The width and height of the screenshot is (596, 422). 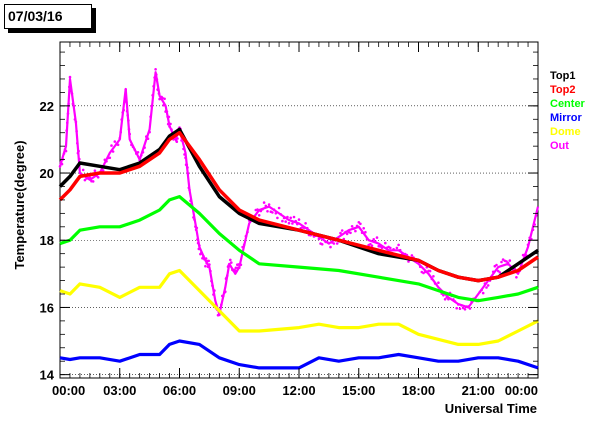 What do you see at coordinates (19, 204) in the screenshot?
I see `y-axis-label: Temperature(degree)` at bounding box center [19, 204].